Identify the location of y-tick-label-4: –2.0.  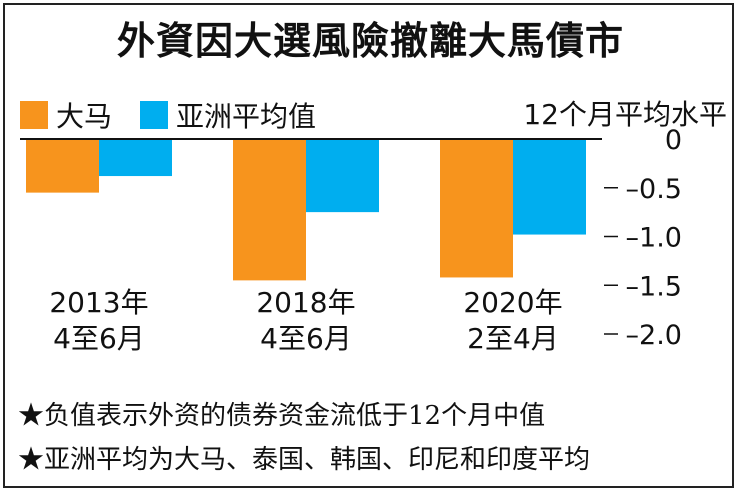
(654, 335).